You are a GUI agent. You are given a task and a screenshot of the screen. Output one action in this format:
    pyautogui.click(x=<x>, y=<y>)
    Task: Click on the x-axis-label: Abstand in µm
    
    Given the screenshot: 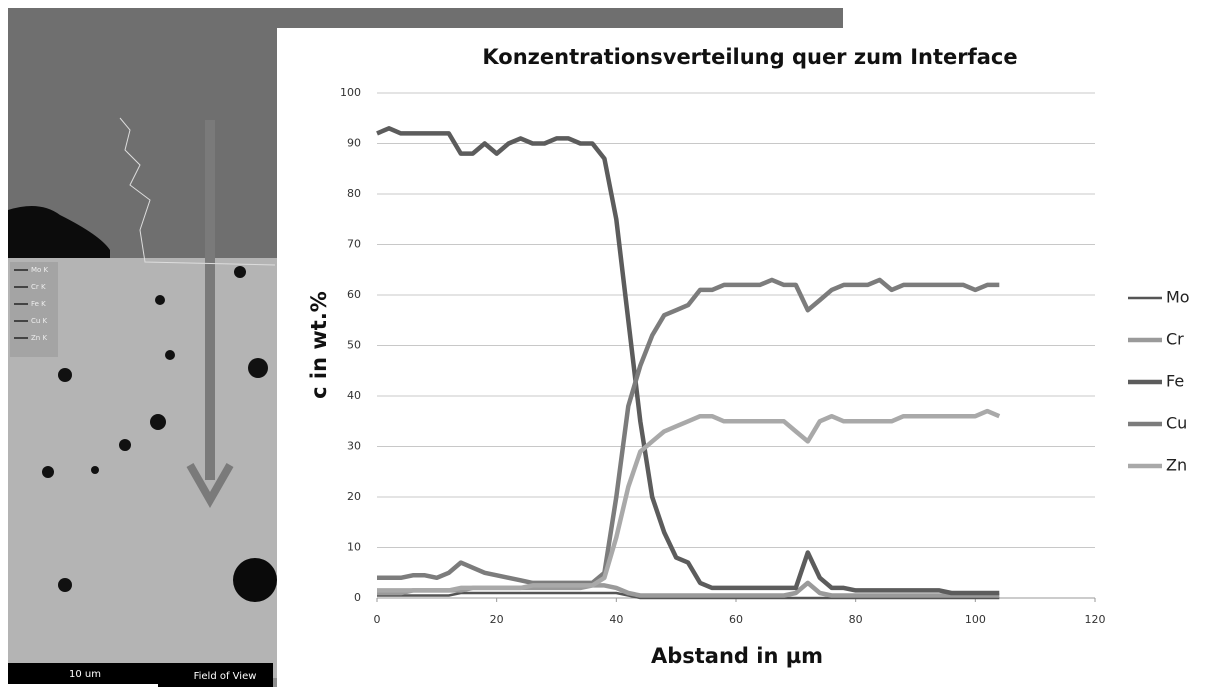 What is the action you would take?
    pyautogui.click(x=737, y=656)
    